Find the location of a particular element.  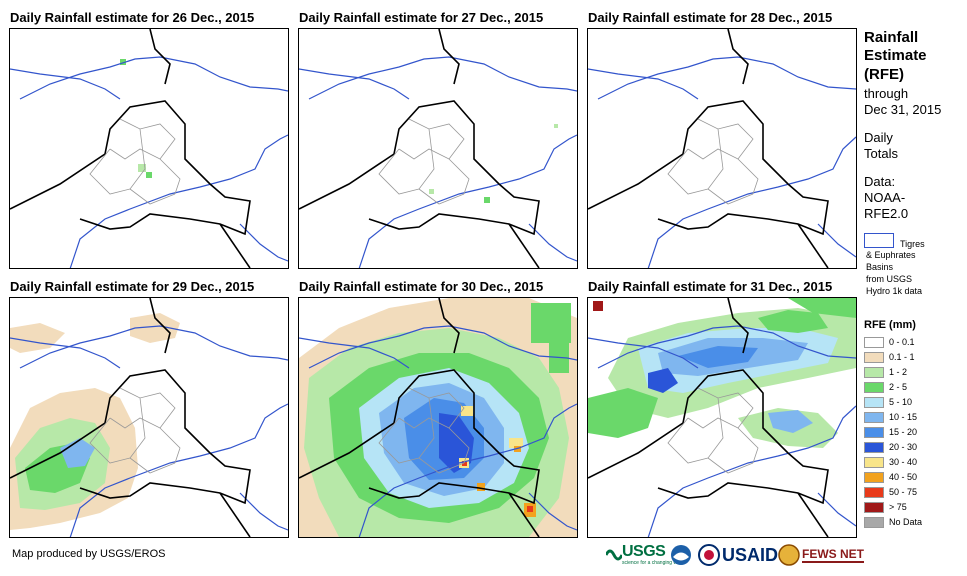

fewsnet-globe-icon is located at coordinates (789, 555).